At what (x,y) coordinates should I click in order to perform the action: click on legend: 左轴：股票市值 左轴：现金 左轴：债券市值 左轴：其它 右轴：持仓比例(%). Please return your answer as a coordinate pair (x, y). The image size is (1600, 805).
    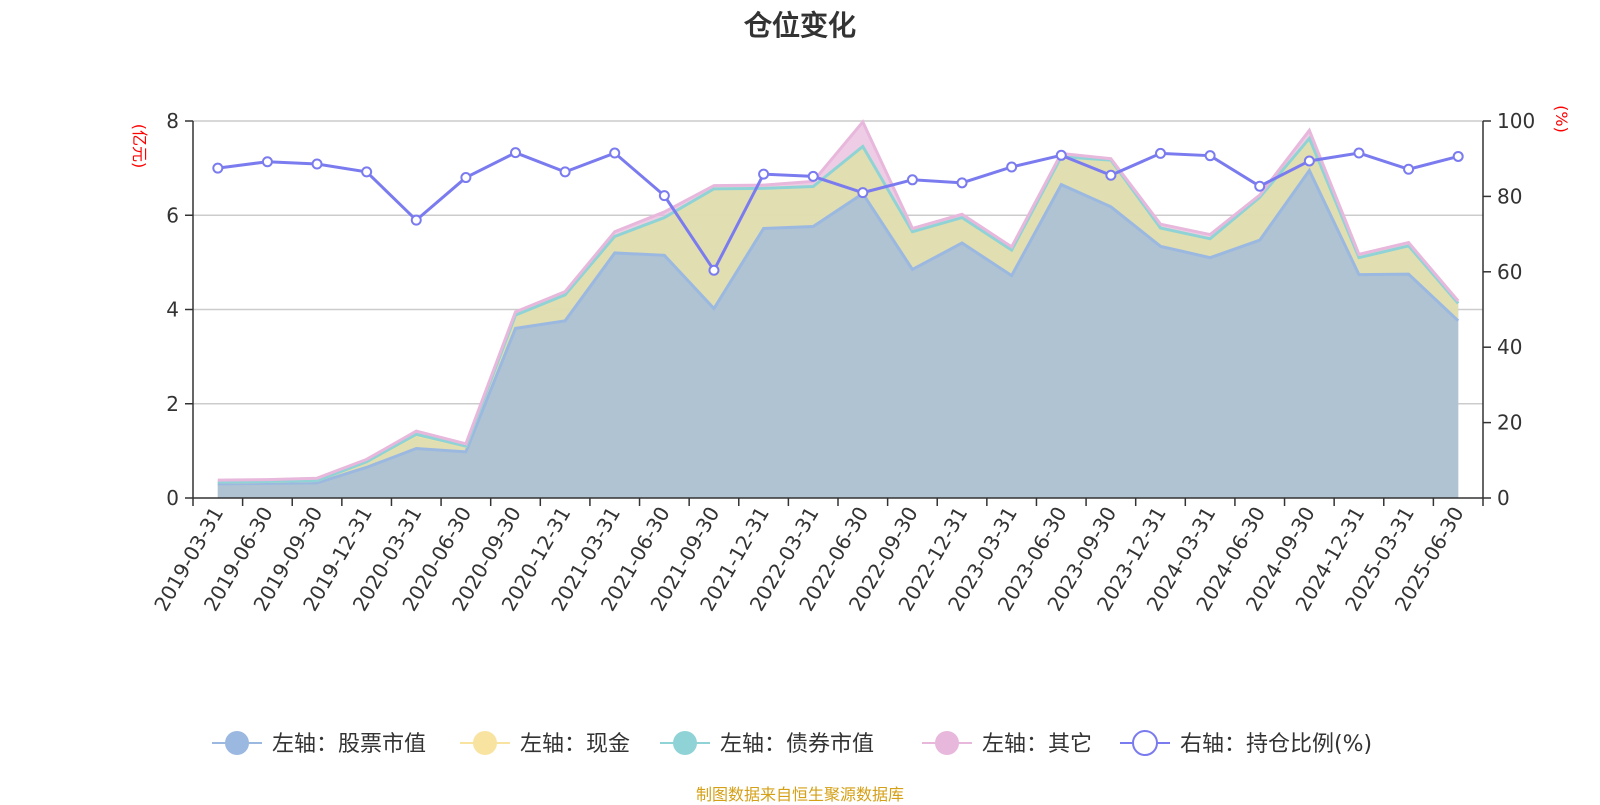
    Looking at the image, I should click on (792, 743).